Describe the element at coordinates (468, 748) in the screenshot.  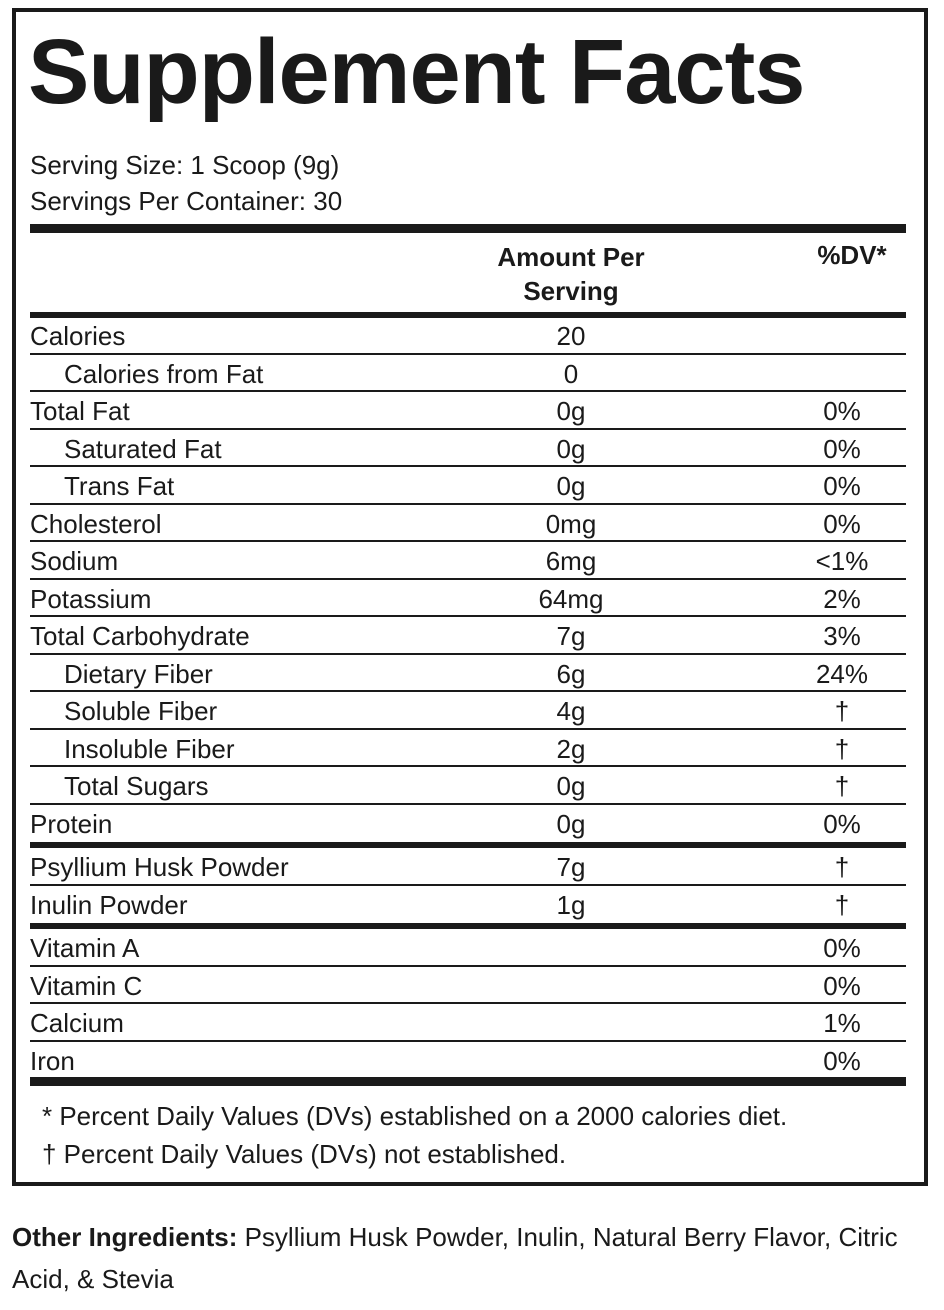
I see `nutrient-row: Insoluble Fiber 2g †` at that location.